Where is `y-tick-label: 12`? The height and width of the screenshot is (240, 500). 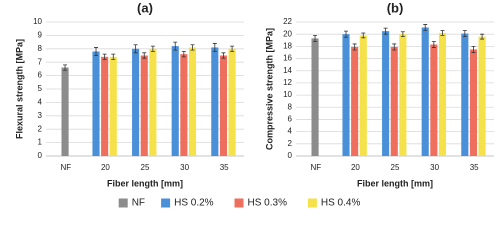 y-tick-label: 12 is located at coordinates (287, 82).